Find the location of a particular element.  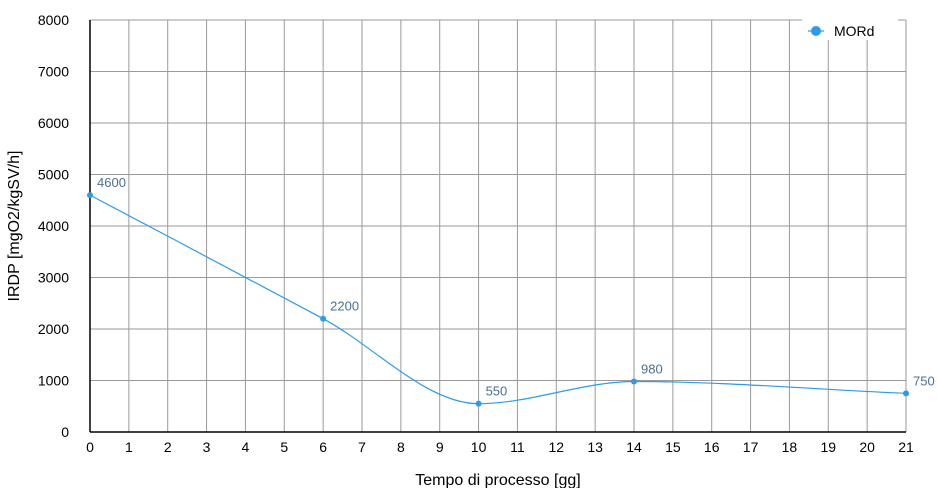

legend: MORd is located at coordinates (850, 29).